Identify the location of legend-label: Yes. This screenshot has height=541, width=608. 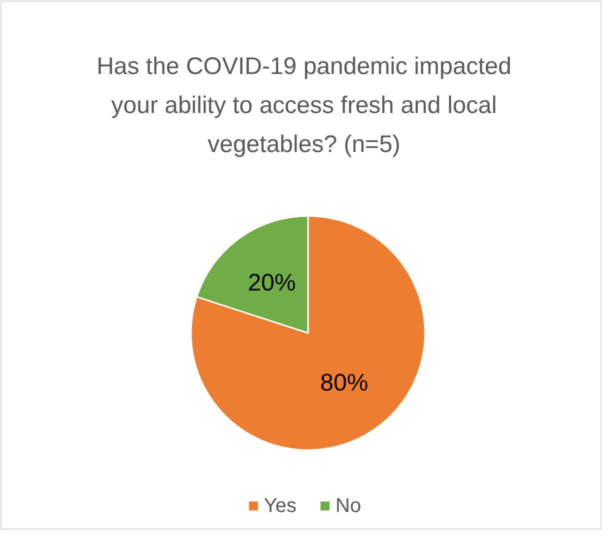
(280, 506).